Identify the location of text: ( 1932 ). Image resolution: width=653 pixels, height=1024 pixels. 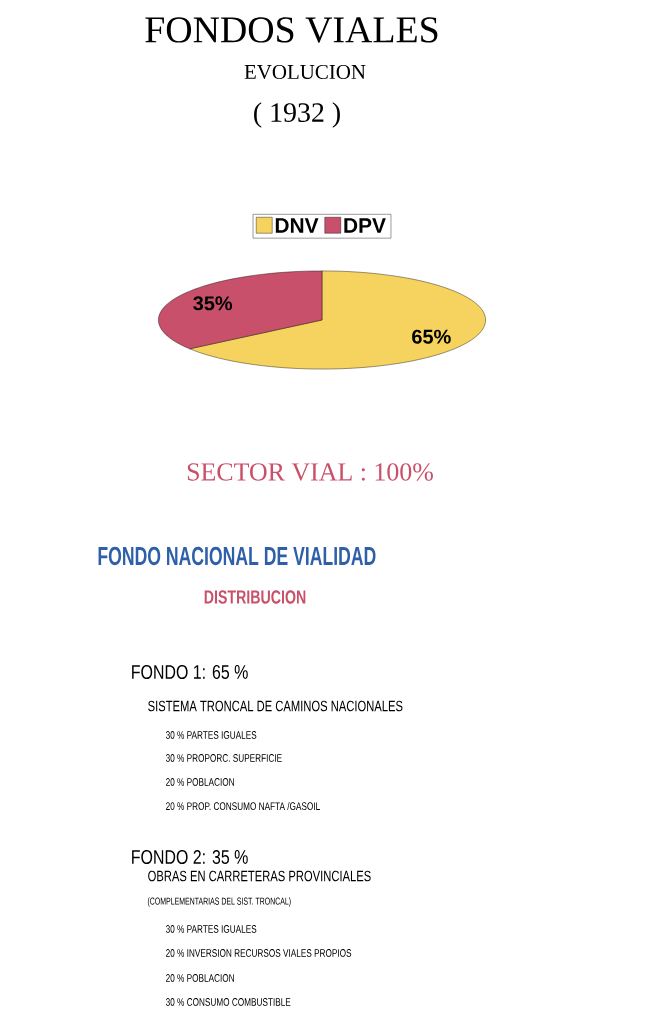
(297, 115).